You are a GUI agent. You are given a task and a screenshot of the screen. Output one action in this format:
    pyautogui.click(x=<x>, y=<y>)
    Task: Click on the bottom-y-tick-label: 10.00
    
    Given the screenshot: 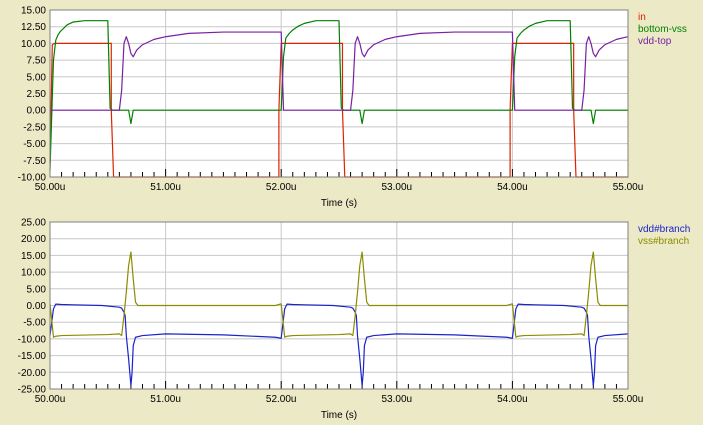 What is the action you would take?
    pyautogui.click(x=33, y=273)
    